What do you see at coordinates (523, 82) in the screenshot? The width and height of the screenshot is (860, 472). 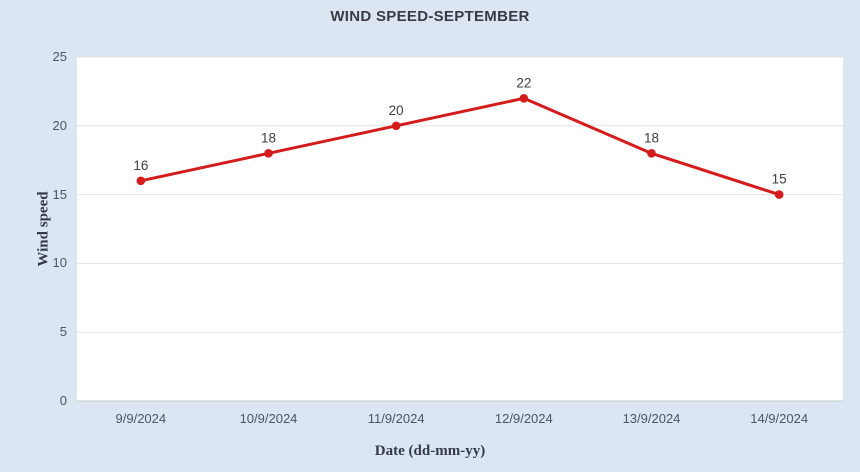 I see `data-point-label: 22` at bounding box center [523, 82].